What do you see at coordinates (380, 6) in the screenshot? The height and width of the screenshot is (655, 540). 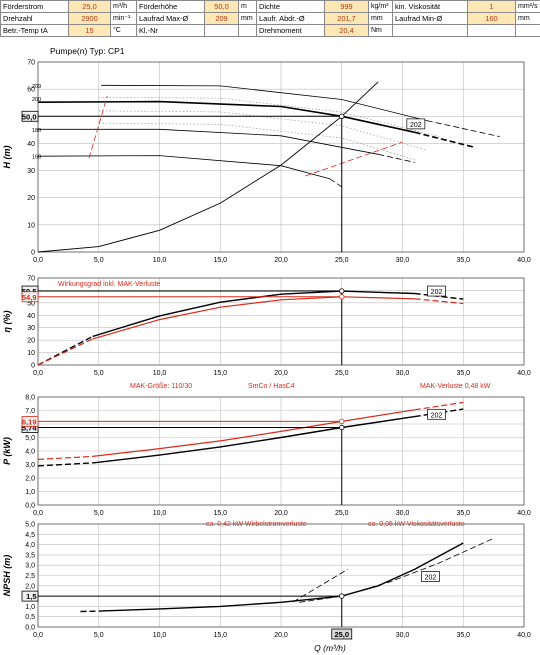 I see `header-unit: kg/m³` at bounding box center [380, 6].